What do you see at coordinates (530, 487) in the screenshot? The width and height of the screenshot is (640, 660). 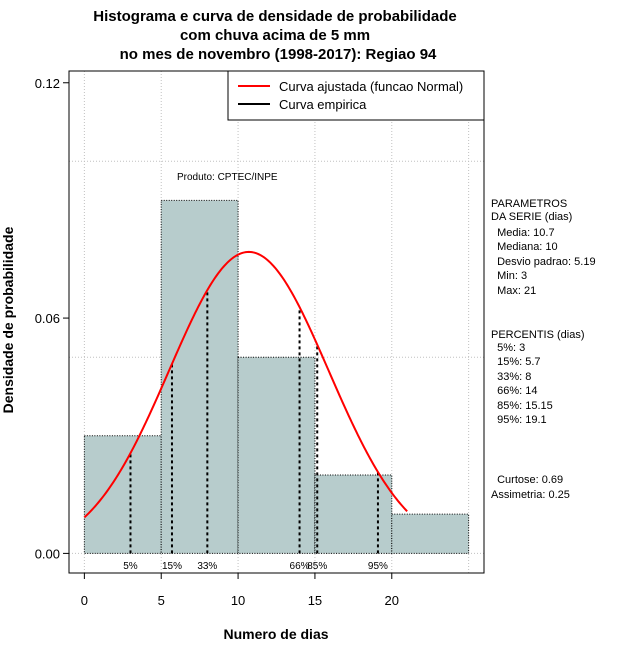 I see `shape-statistics: Curtose: 0.69 Assimetria: 0.25` at bounding box center [530, 487].